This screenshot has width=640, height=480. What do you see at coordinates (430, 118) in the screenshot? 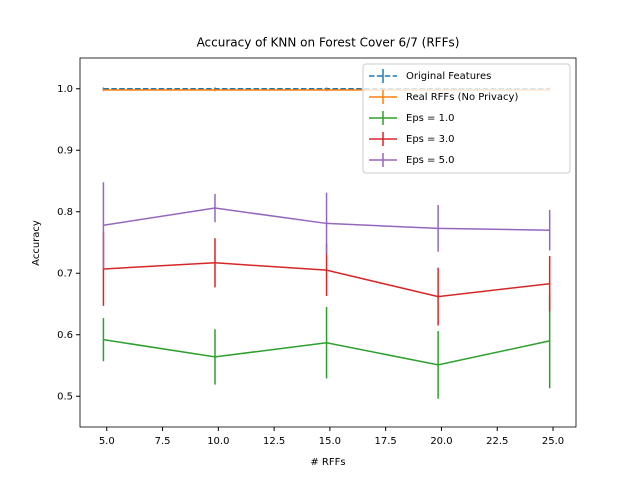
I see `legend-label: Eps = 1.0` at bounding box center [430, 118].